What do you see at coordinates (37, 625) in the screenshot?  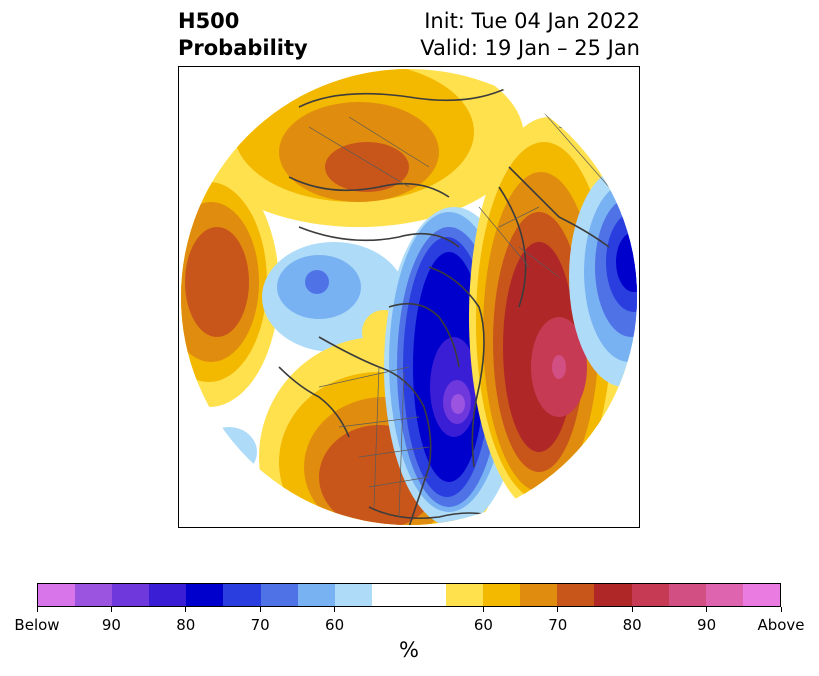 I see `colorbar-tick-label: Below` at bounding box center [37, 625].